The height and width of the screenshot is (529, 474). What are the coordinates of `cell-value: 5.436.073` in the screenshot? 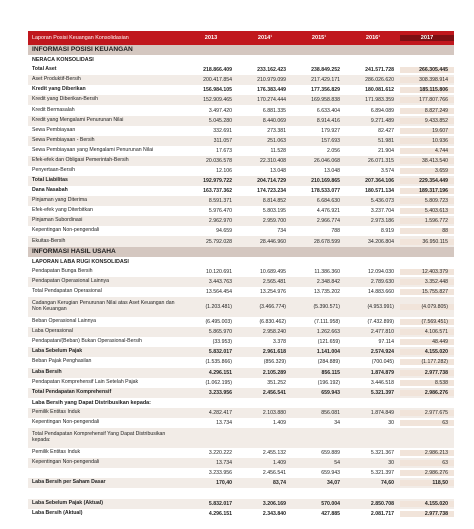 It's located at (382, 201).